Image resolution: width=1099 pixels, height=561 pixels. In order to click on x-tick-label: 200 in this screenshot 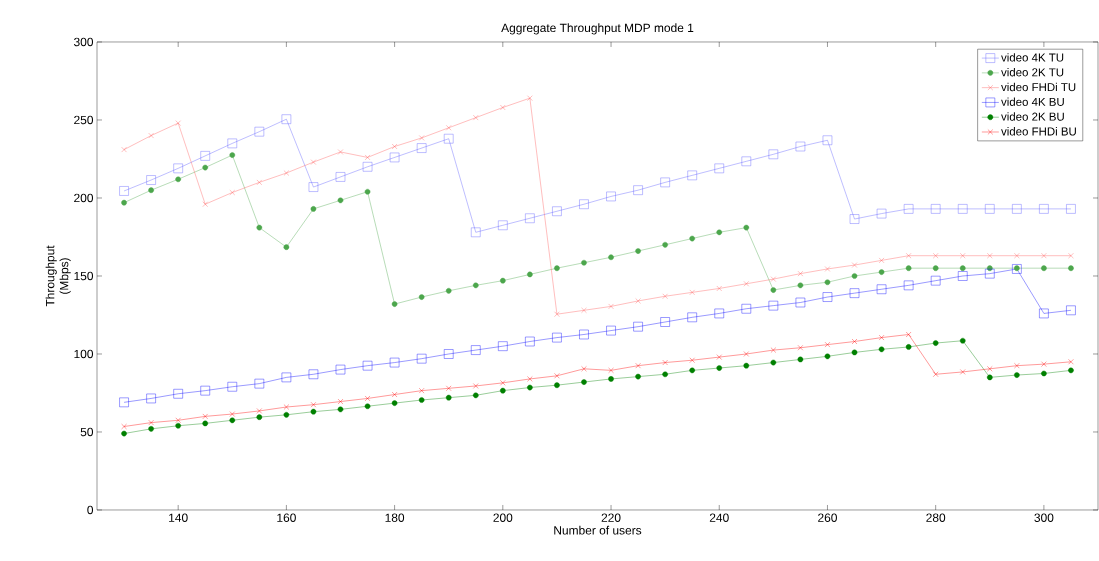, I will do `click(503, 517)`.